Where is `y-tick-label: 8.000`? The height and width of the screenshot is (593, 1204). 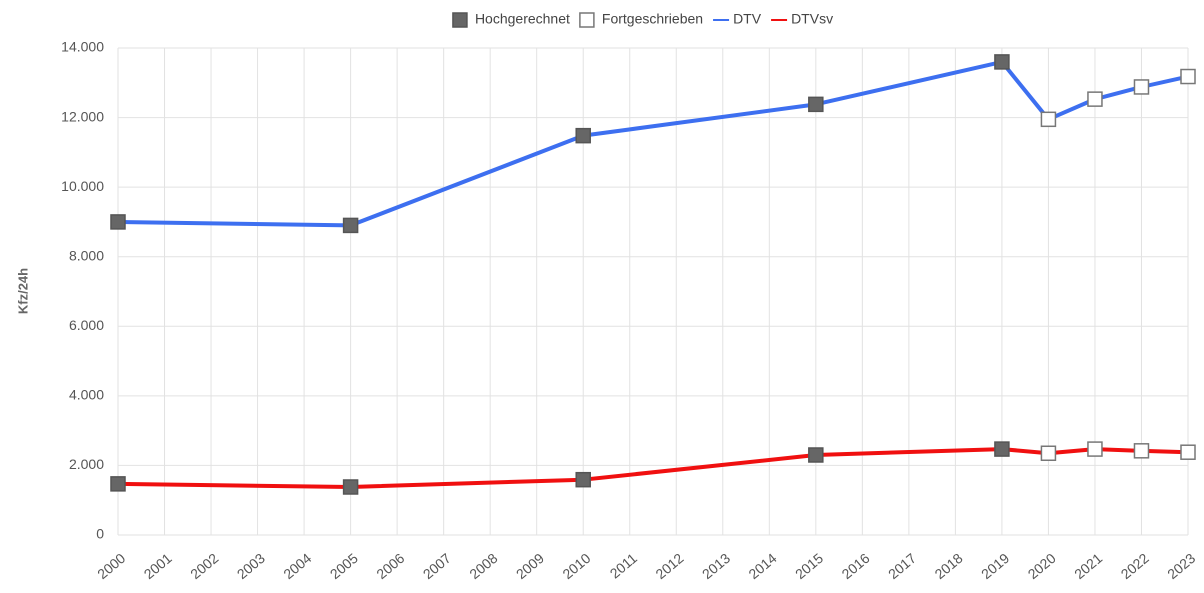
y-tick-label: 8.000 is located at coordinates (86, 255).